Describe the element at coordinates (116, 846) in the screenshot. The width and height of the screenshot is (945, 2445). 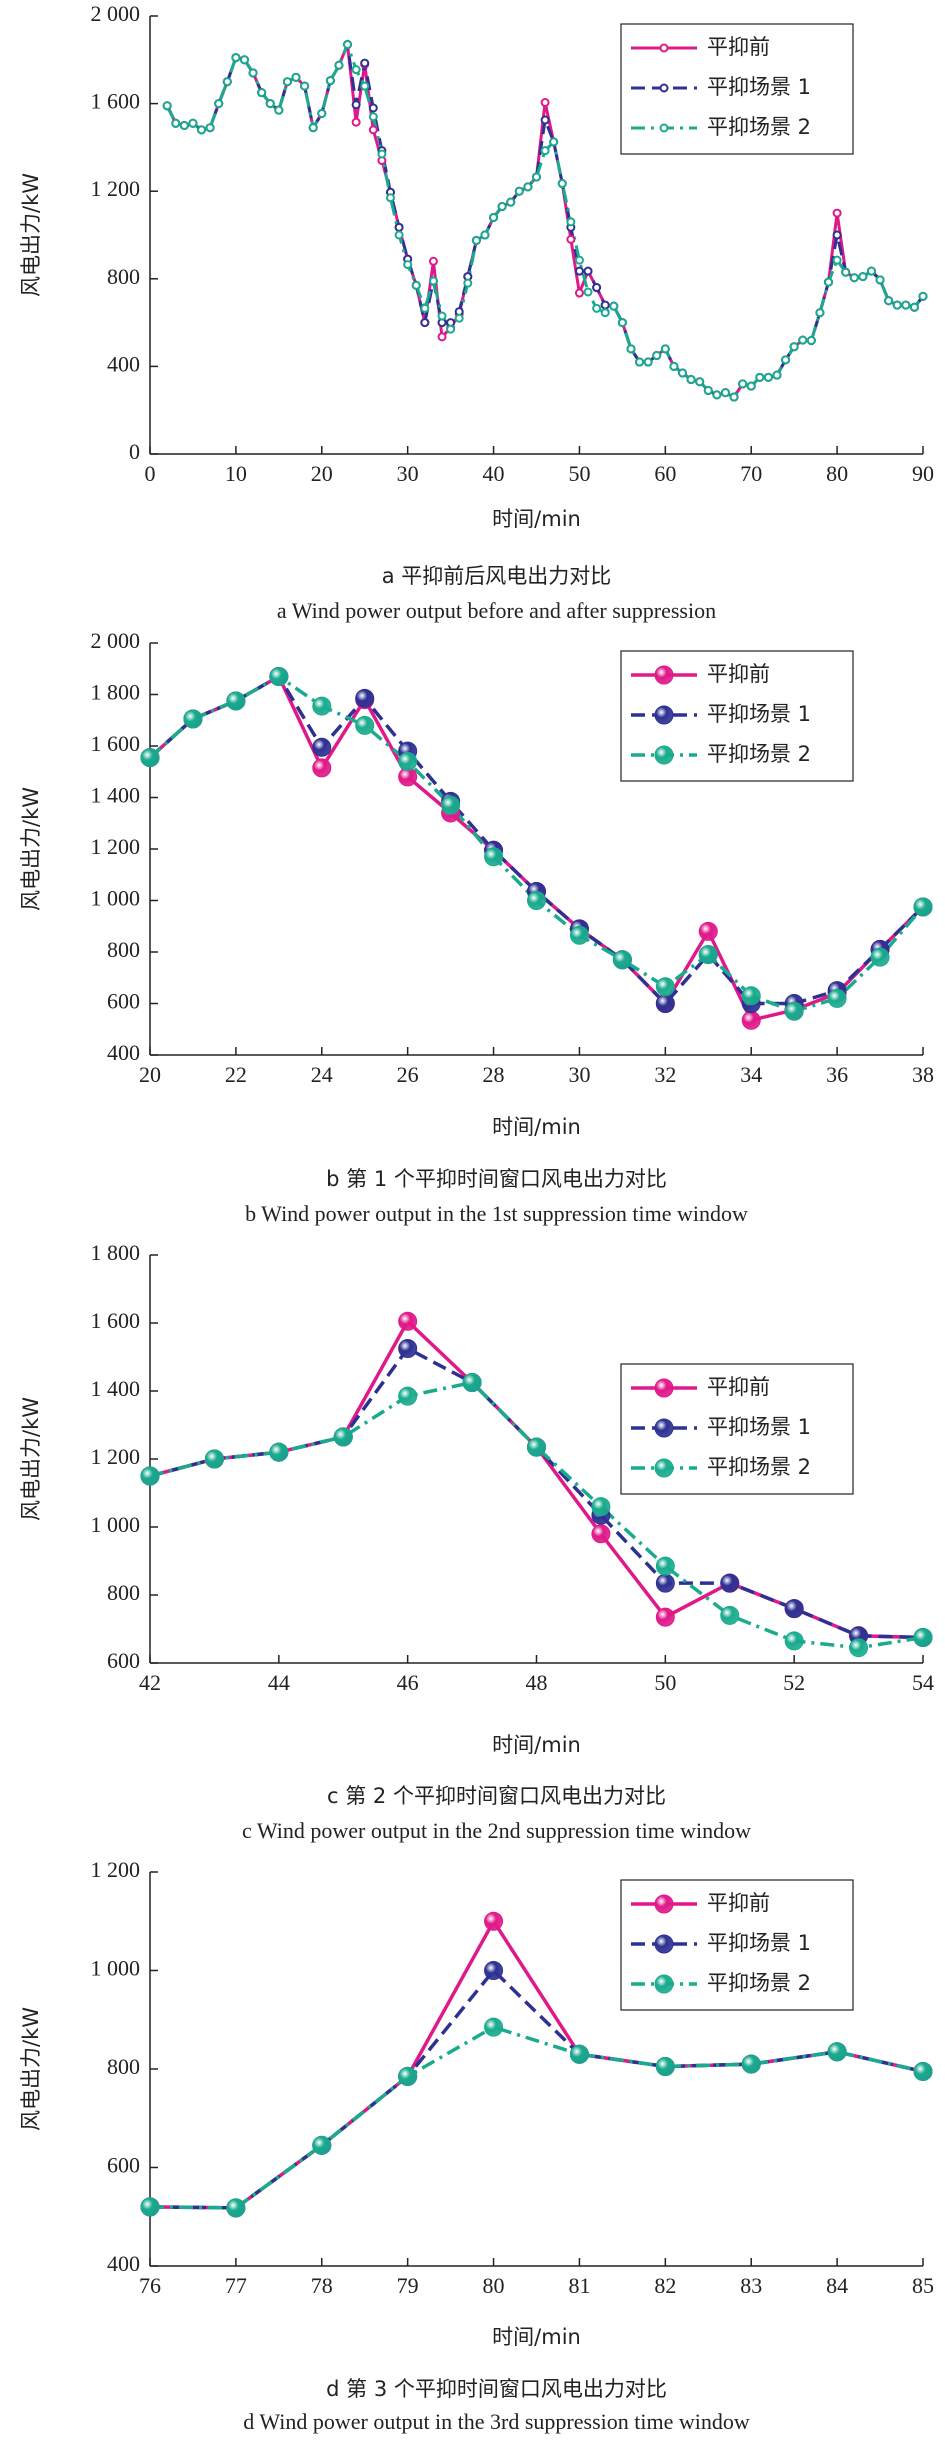
I see `y-tick-label: 1 200` at that location.